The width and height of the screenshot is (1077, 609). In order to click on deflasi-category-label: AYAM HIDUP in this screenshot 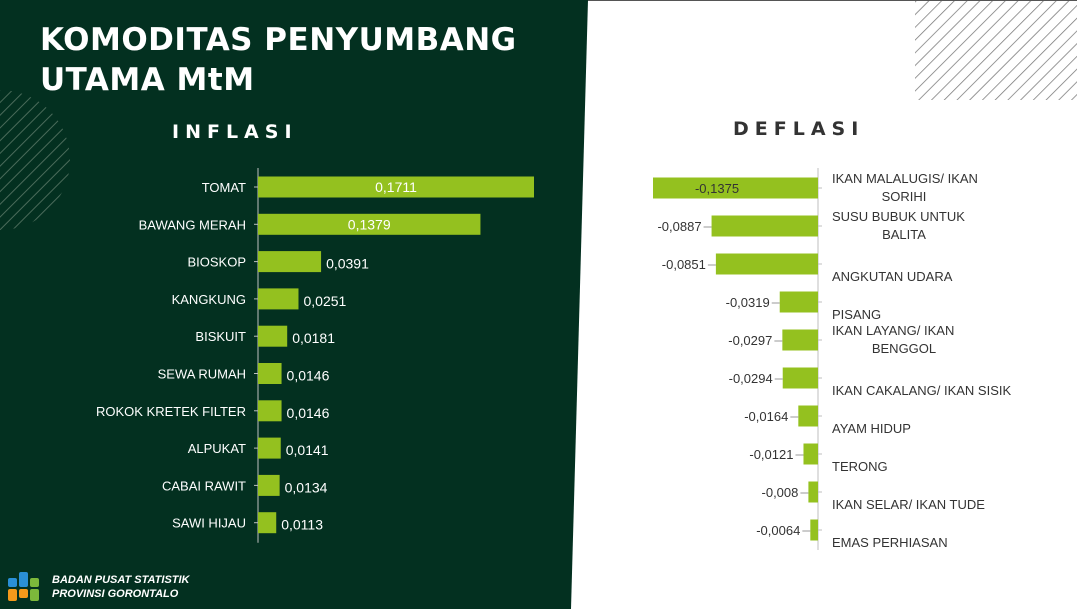, I will do `click(871, 428)`.